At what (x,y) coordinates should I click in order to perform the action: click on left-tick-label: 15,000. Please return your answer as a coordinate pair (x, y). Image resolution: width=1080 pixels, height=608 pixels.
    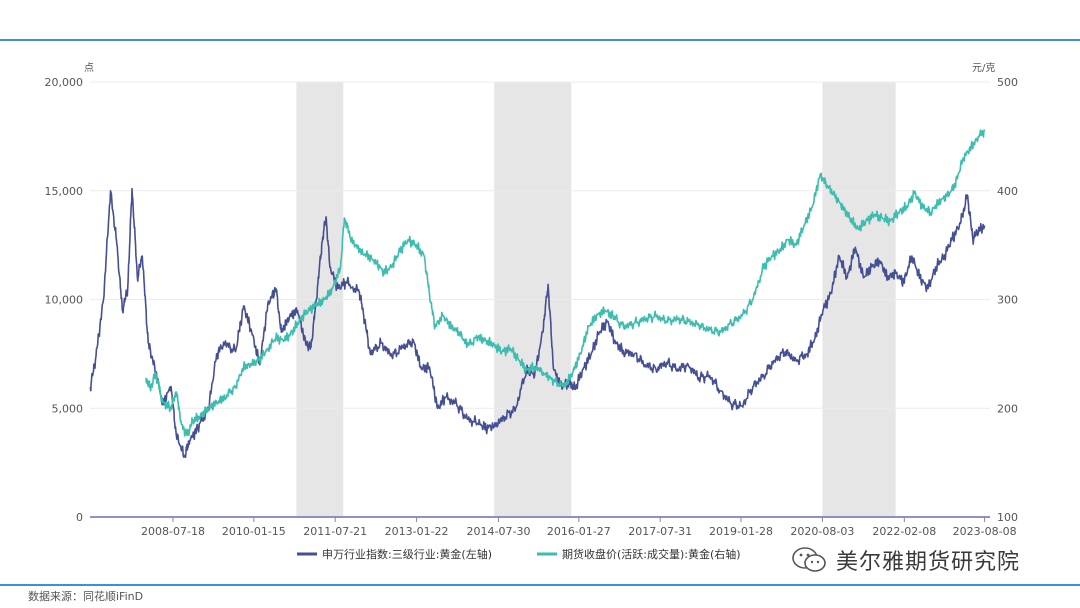
    Looking at the image, I should click on (64, 191).